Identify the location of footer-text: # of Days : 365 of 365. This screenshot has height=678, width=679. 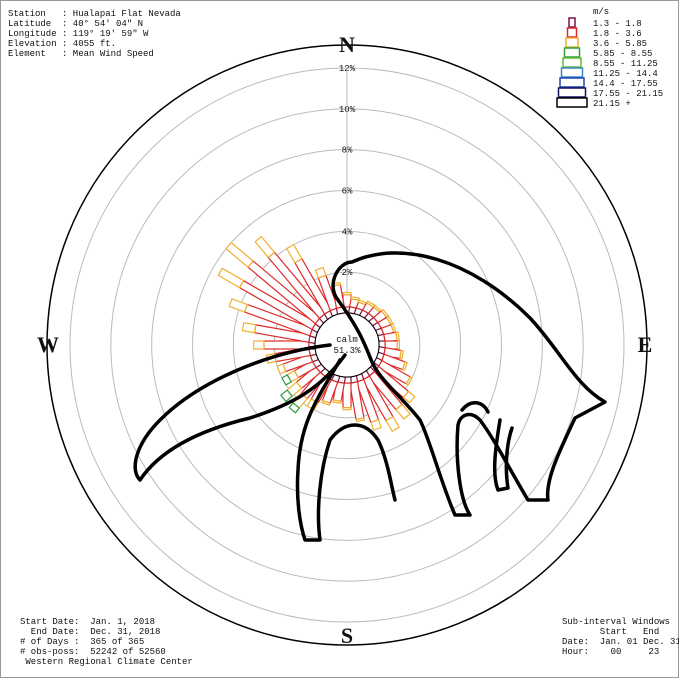
(82, 642).